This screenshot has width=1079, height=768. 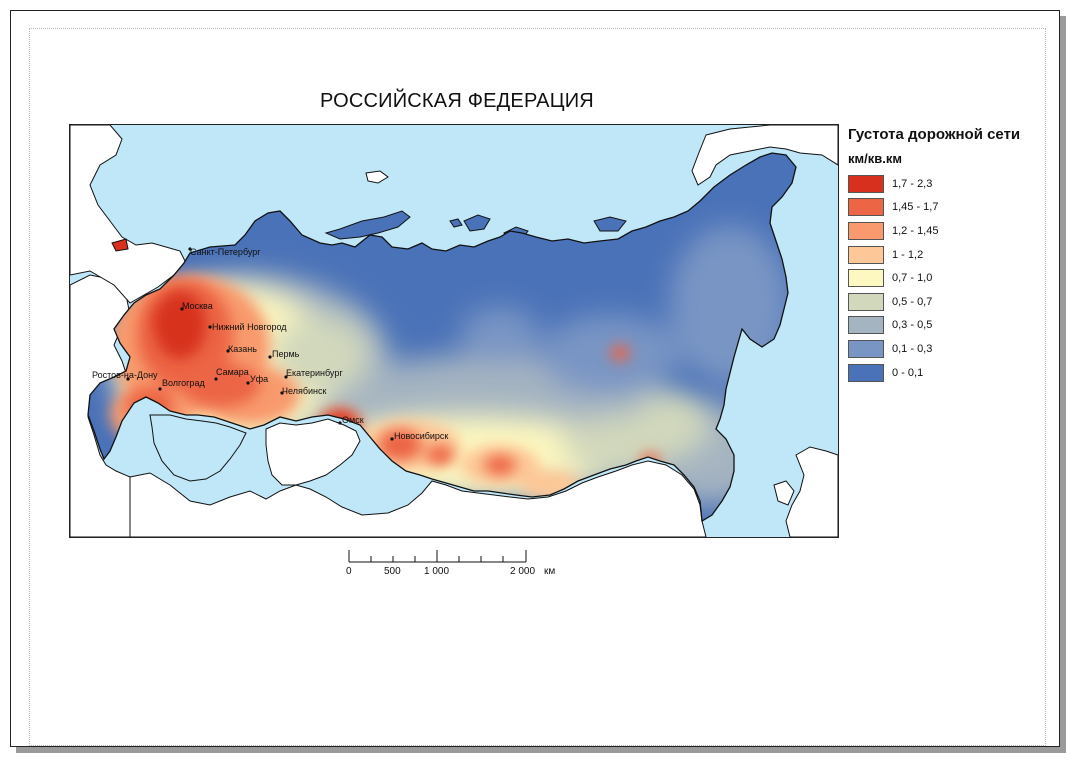 I want to click on legend-item: 1 - 1,2, so click(x=948, y=255).